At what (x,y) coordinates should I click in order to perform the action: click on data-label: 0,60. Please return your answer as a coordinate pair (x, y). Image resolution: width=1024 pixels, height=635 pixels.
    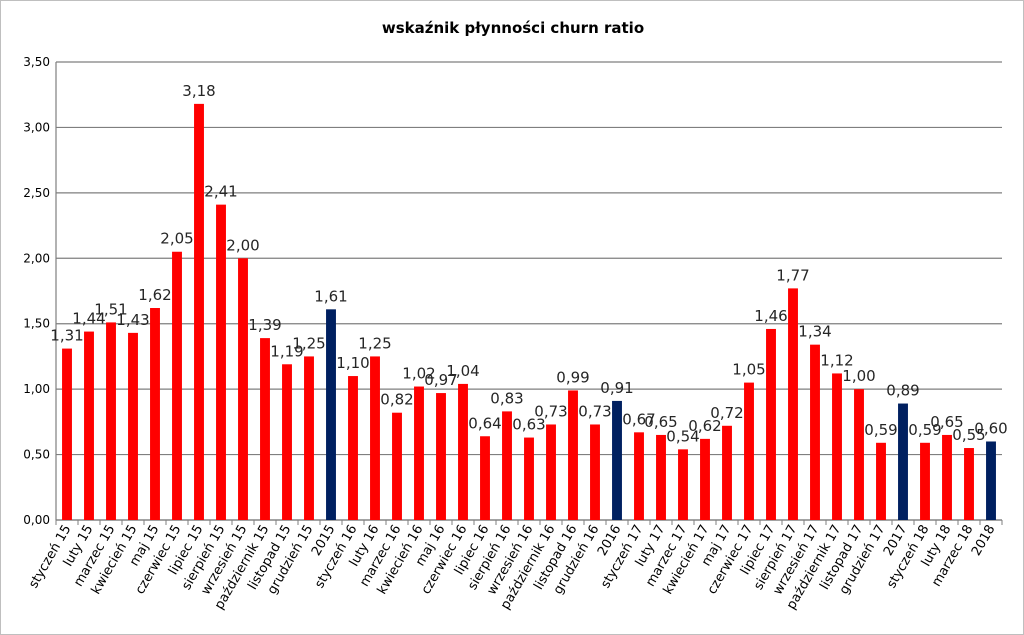
    Looking at the image, I should click on (990, 428).